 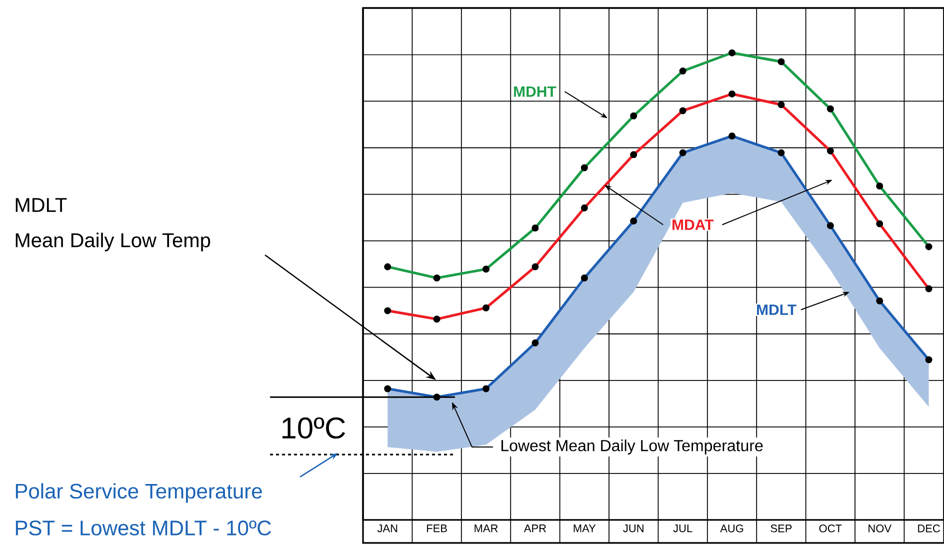 What do you see at coordinates (486, 528) in the screenshot?
I see `x-tick-label: MAR` at bounding box center [486, 528].